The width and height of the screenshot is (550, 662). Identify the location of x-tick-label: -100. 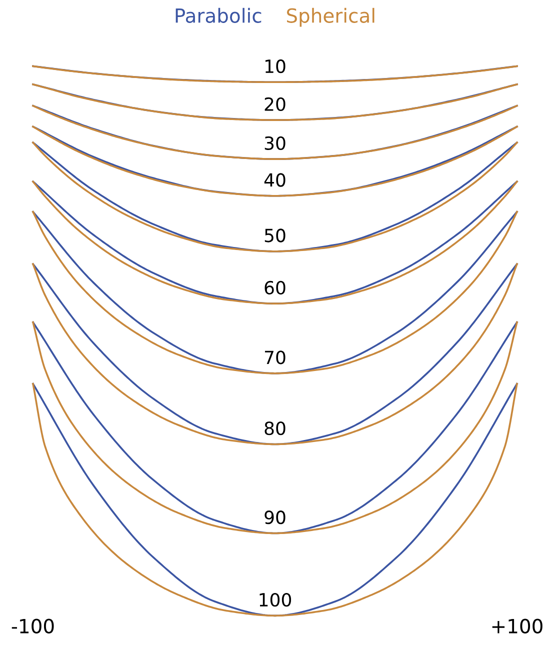
(33, 626).